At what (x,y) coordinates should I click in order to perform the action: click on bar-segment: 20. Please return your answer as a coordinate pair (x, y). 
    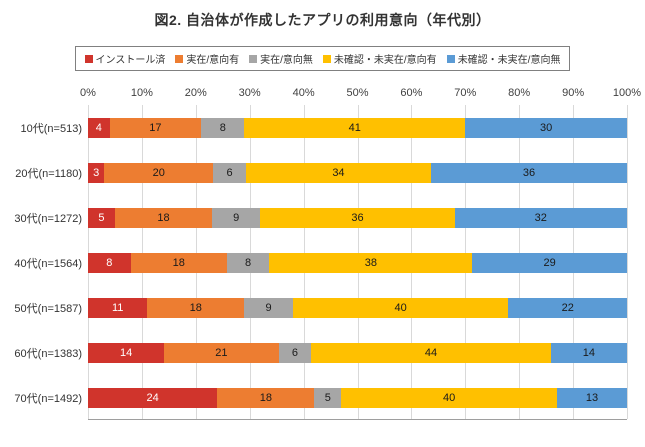
    Looking at the image, I should click on (159, 172).